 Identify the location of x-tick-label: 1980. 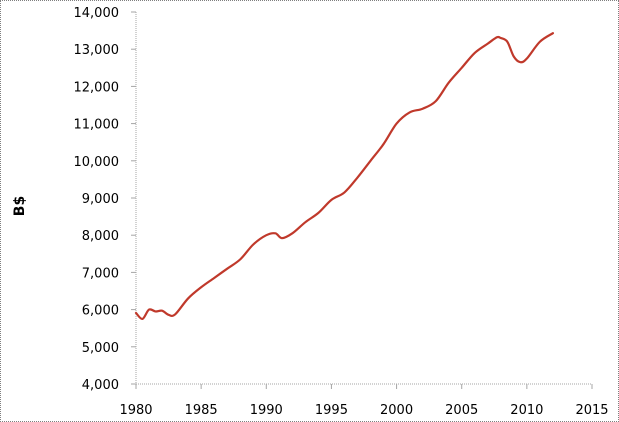
(135, 410).